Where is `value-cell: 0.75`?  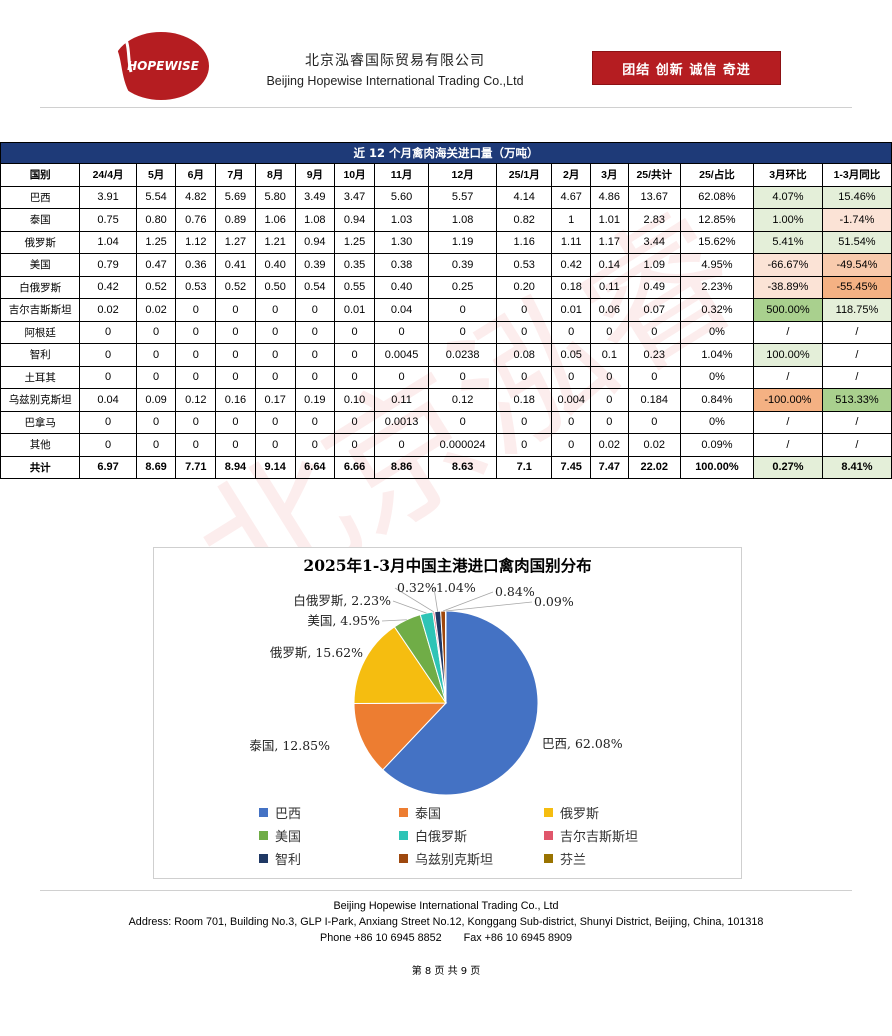 value-cell: 0.75 is located at coordinates (108, 220).